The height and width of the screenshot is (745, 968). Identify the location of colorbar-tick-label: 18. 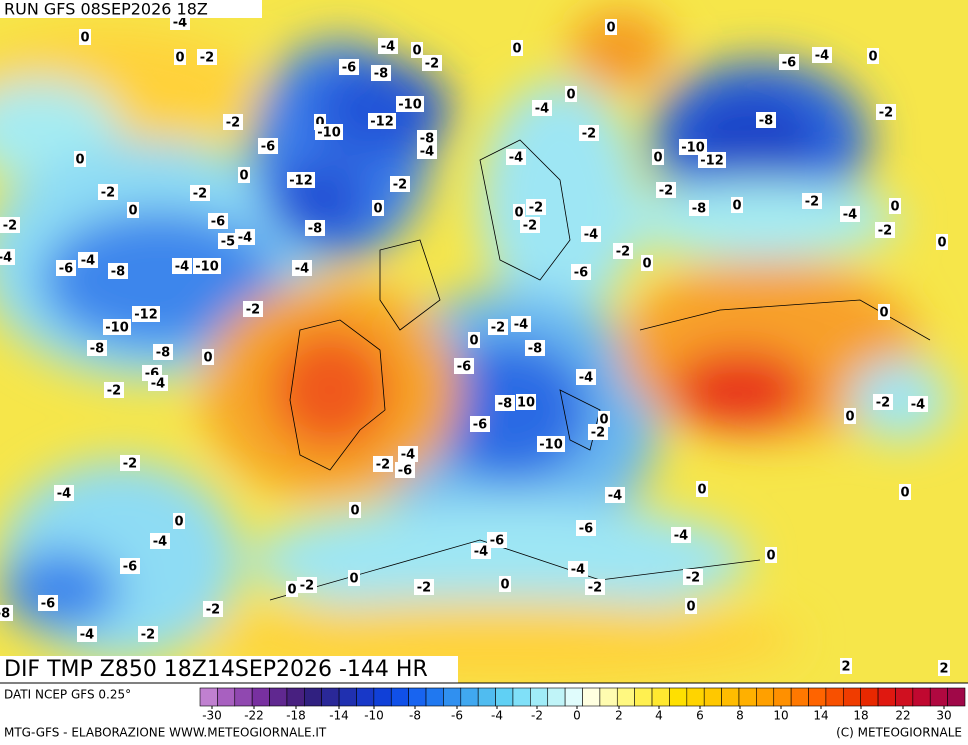
(860, 716).